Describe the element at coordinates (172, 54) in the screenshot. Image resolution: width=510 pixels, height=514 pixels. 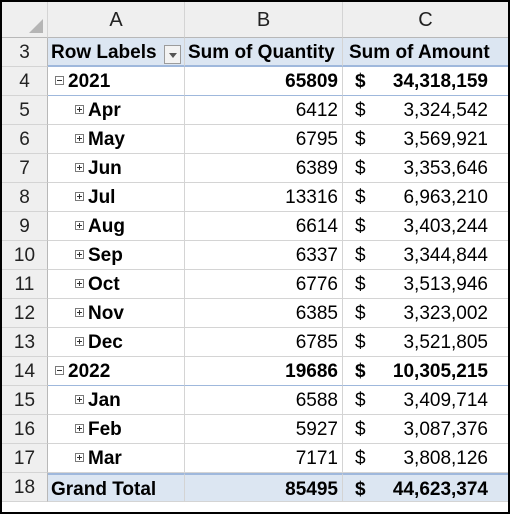
I see `filter-dropdown-icon` at that location.